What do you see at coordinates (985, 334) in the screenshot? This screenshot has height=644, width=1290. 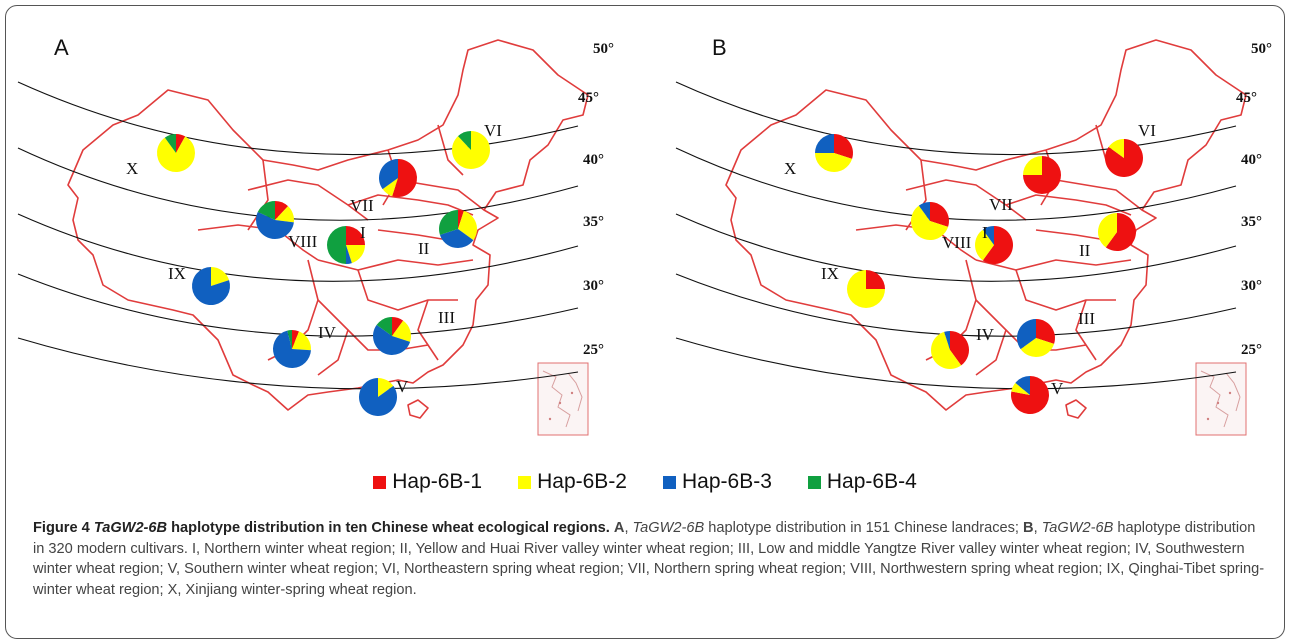 I see `region-label: IV` at bounding box center [985, 334].